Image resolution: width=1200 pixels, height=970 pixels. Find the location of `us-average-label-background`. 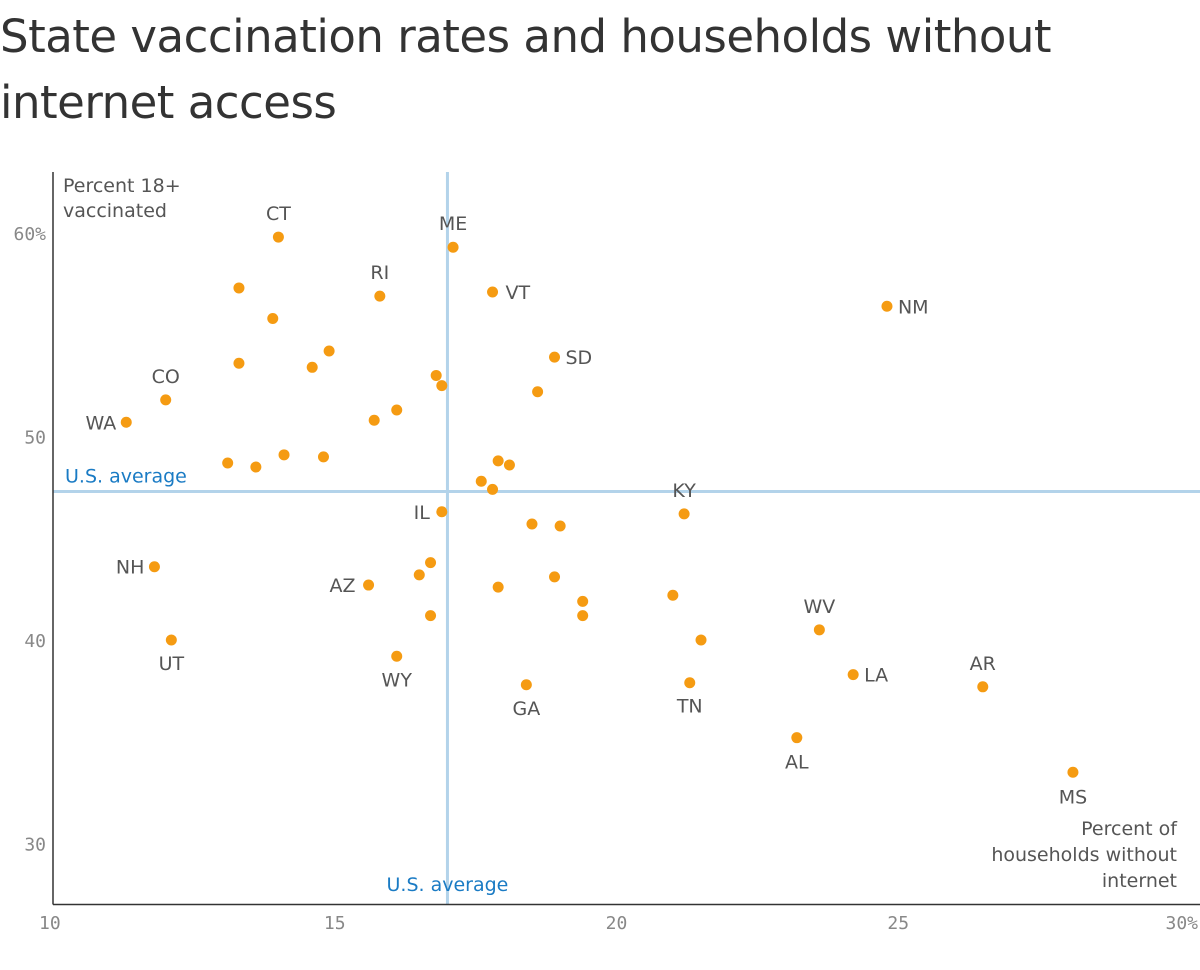

us-average-label-background is located at coordinates (130, 476).